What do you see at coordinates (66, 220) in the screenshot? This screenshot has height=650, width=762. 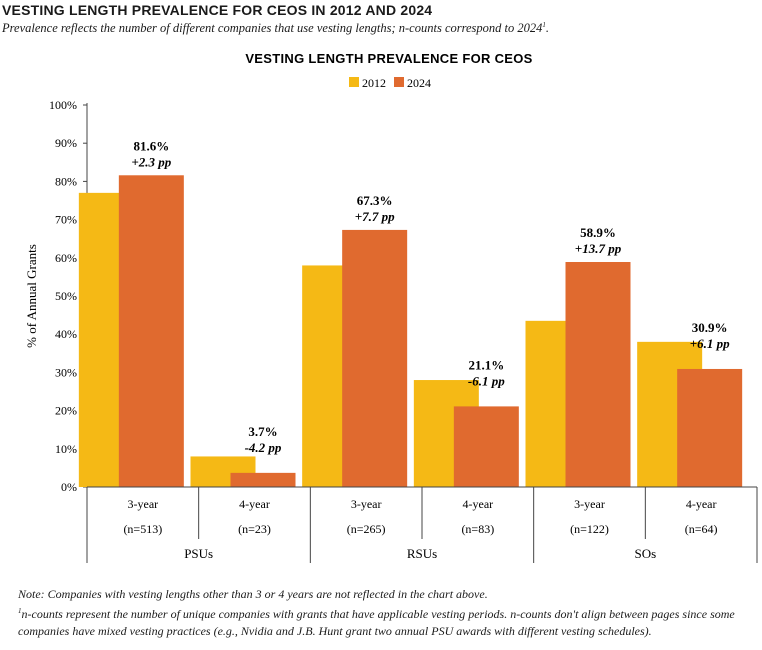 I see `y-tick-label: 70%` at bounding box center [66, 220].